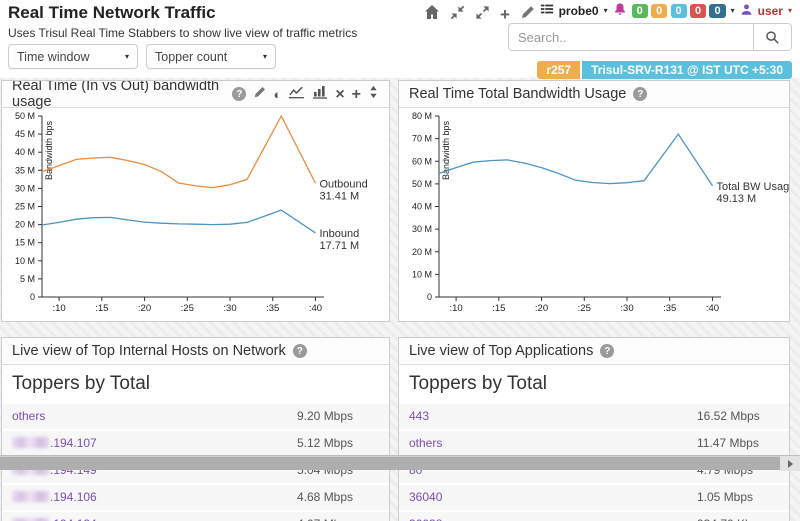 Image resolution: width=800 pixels, height=521 pixels. What do you see at coordinates (553, 519) in the screenshot?
I see `topper-link: 36038` at bounding box center [553, 519].